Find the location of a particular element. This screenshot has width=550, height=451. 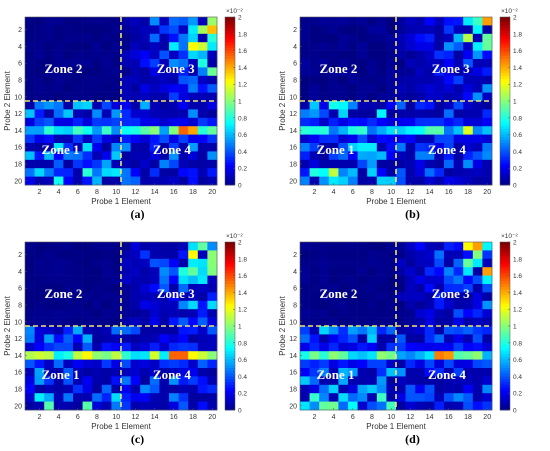

x-tick-label: 16 is located at coordinates (174, 417).